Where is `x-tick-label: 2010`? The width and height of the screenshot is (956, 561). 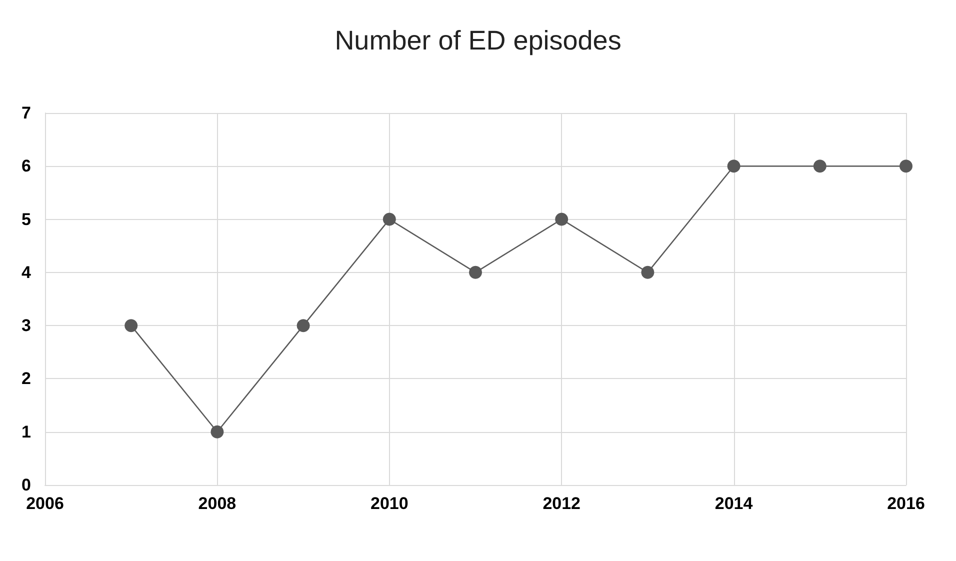
x-tick-label: 2010 is located at coordinates (389, 503).